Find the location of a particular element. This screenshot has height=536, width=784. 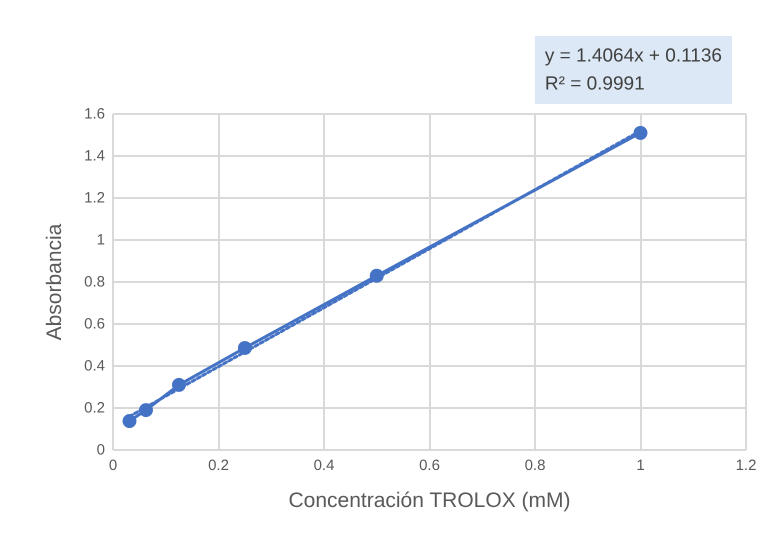

y-tick-label: 0.2 is located at coordinates (94, 408).